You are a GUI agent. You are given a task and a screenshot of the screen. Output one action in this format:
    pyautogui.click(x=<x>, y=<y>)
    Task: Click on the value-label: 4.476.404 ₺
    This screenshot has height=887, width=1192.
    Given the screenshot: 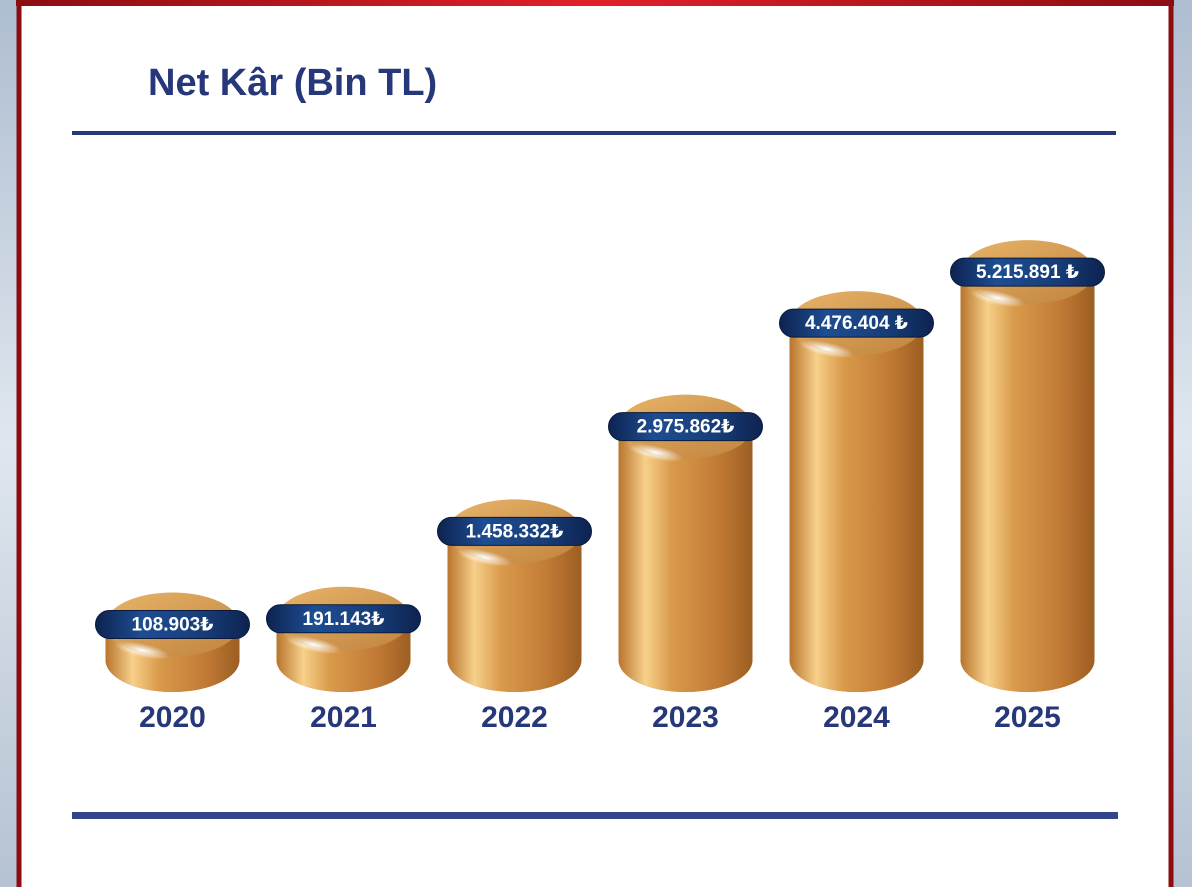 What is the action you would take?
    pyautogui.click(x=856, y=323)
    